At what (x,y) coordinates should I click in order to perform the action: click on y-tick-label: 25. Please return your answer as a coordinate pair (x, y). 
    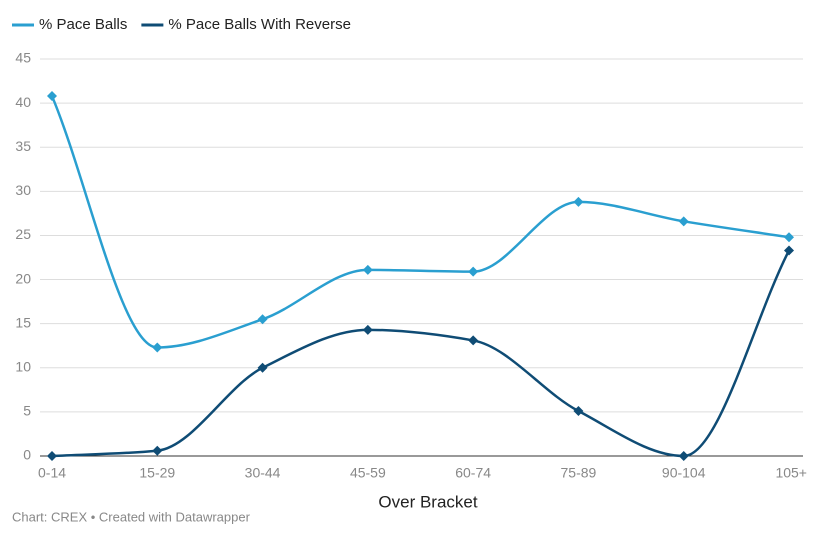
    Looking at the image, I should click on (23, 234).